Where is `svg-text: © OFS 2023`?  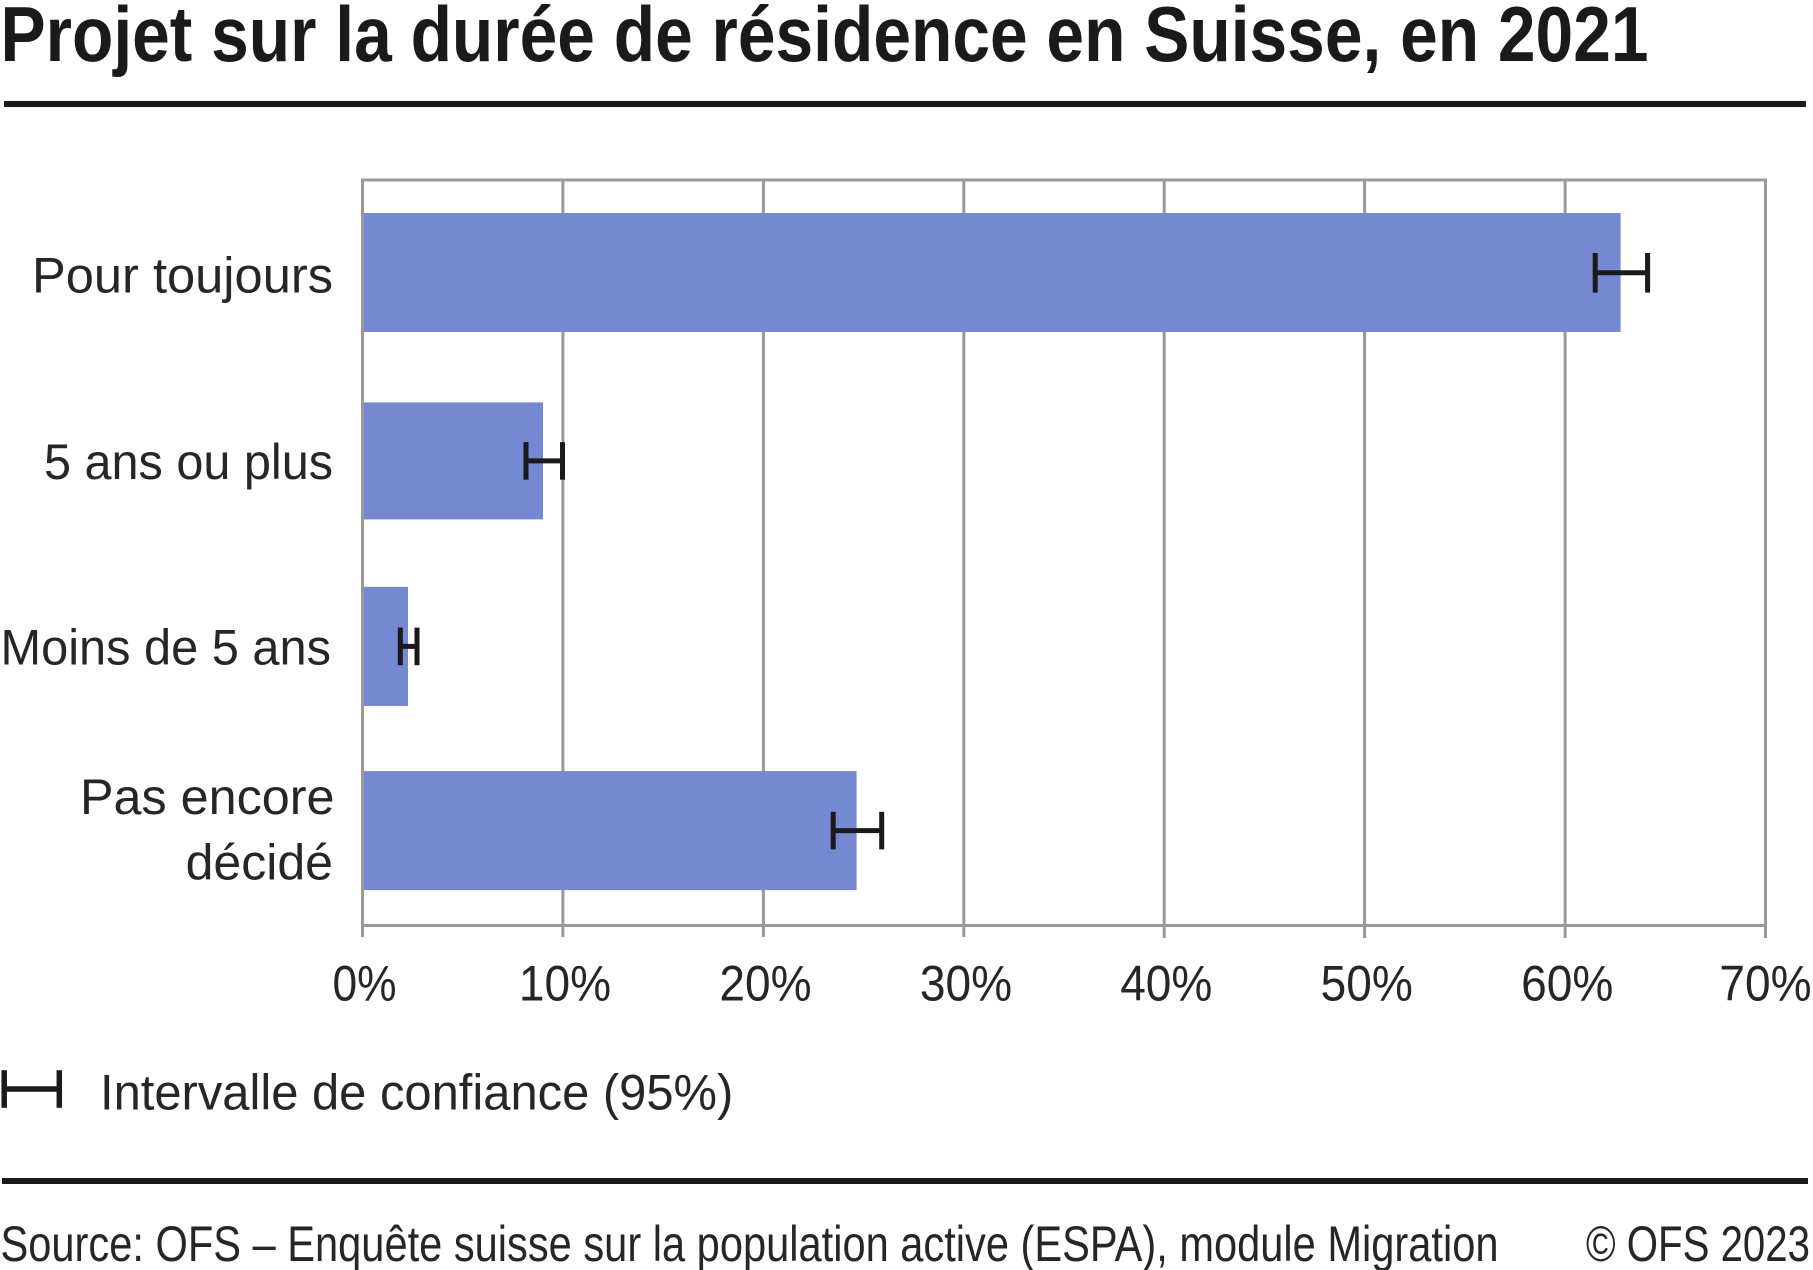 svg-text: © OFS 2023 is located at coordinates (1698, 1243).